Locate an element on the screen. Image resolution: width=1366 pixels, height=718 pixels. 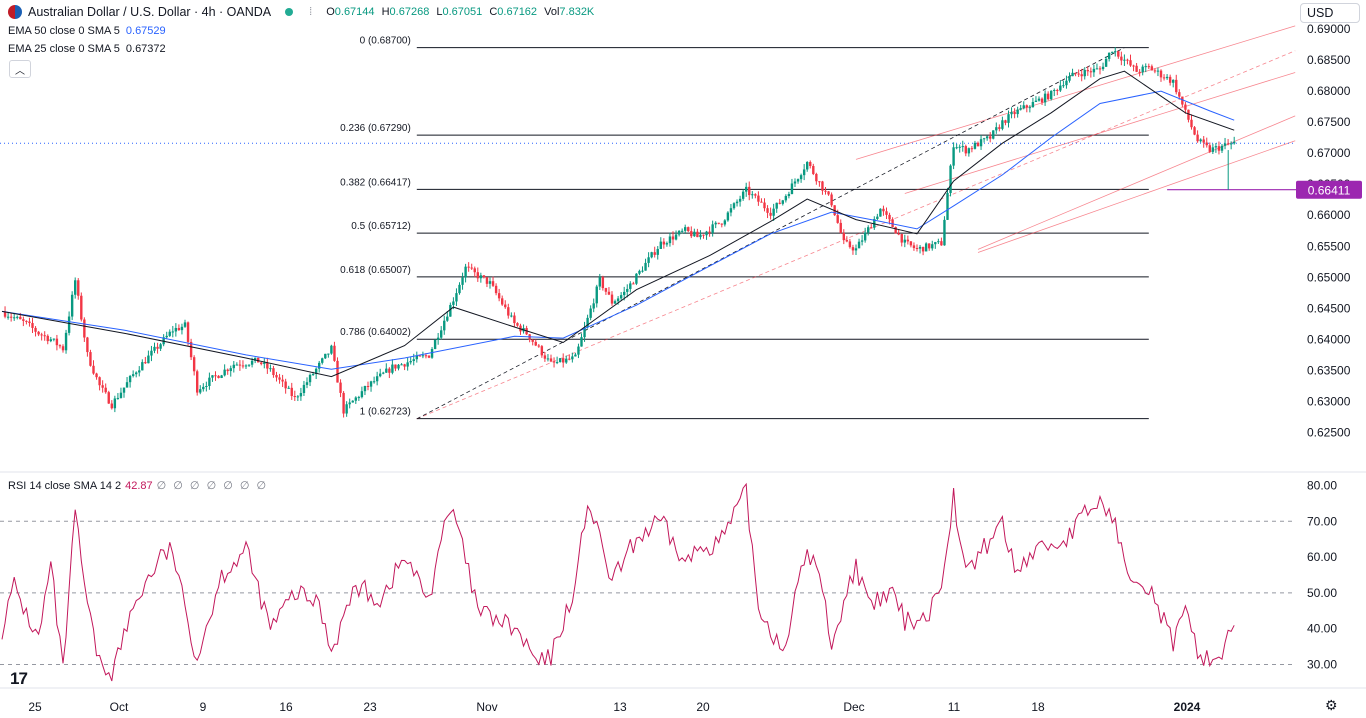
collapse-indicators-button: ︿ is located at coordinates (20, 69).